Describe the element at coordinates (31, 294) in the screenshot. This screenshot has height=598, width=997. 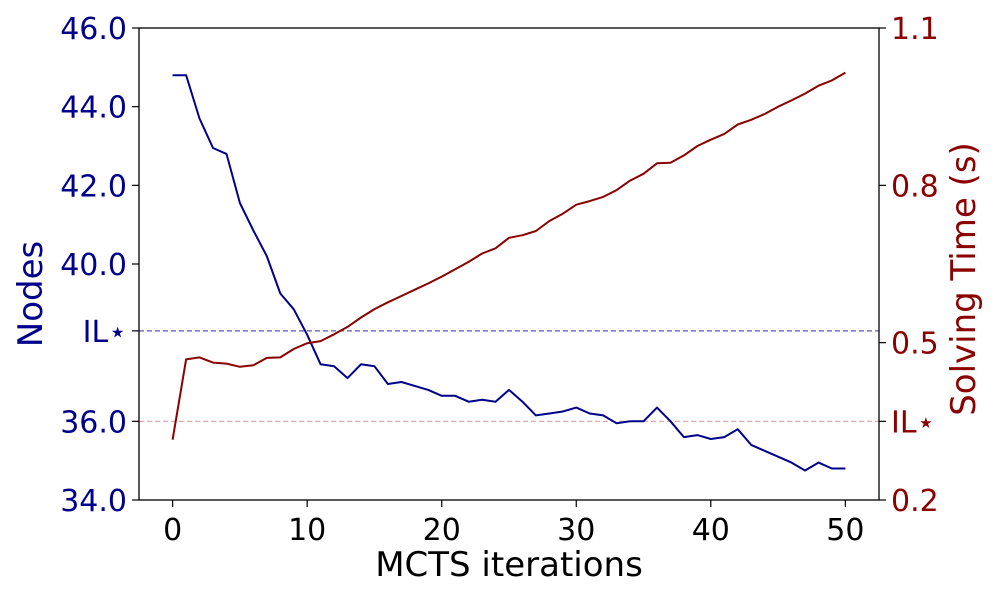
I see `left-y-axis-title: Nodes` at that location.